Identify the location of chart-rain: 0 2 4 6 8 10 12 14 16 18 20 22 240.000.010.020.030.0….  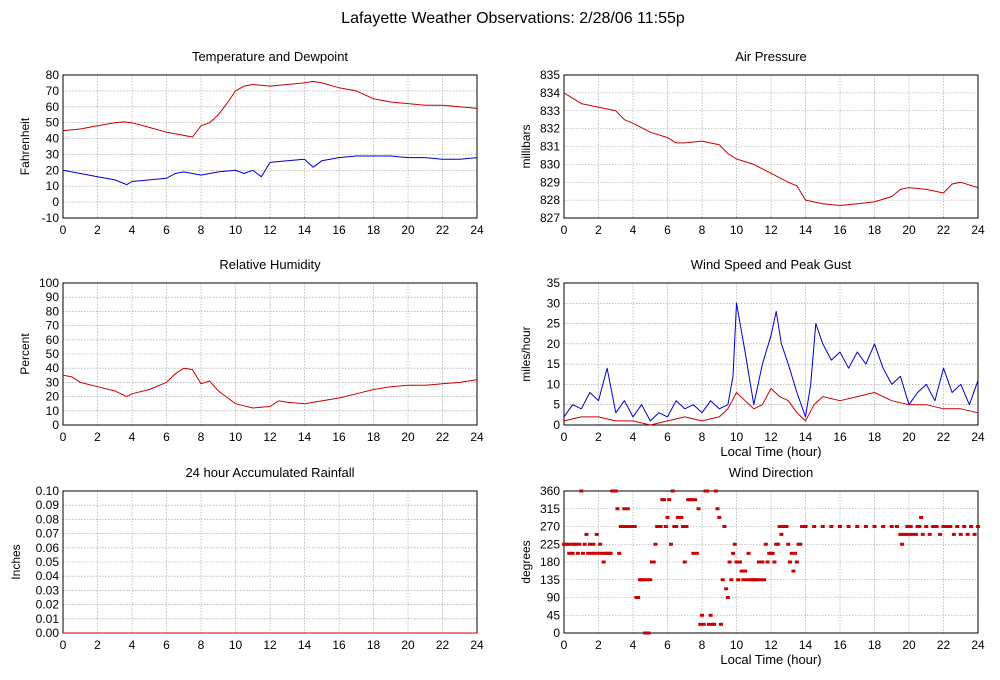
(246, 558).